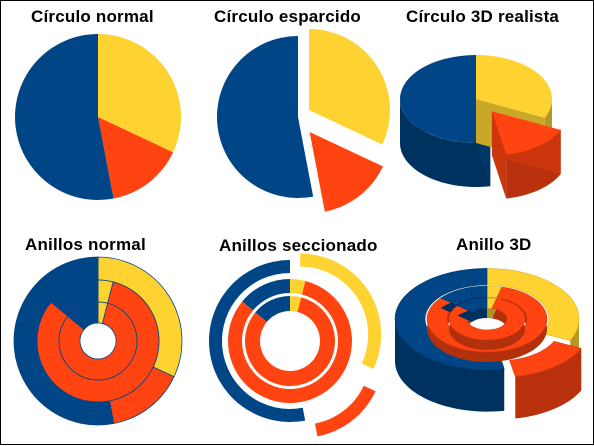 Image resolution: width=594 pixels, height=446 pixels. Describe the element at coordinates (499, 155) in the screenshot. I see `pie-slice-face` at that location.